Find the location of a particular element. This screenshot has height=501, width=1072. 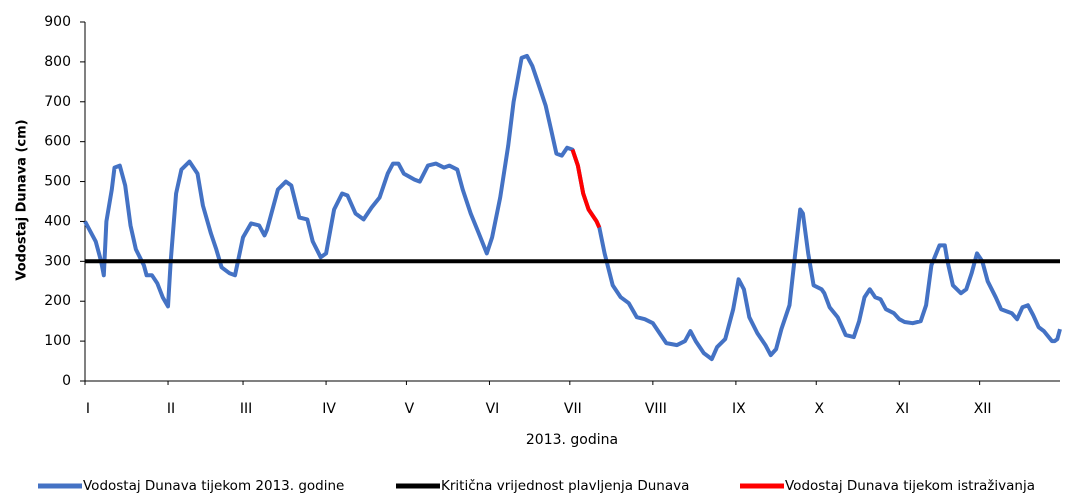

x-axis-label: 2013. godina is located at coordinates (572, 440).